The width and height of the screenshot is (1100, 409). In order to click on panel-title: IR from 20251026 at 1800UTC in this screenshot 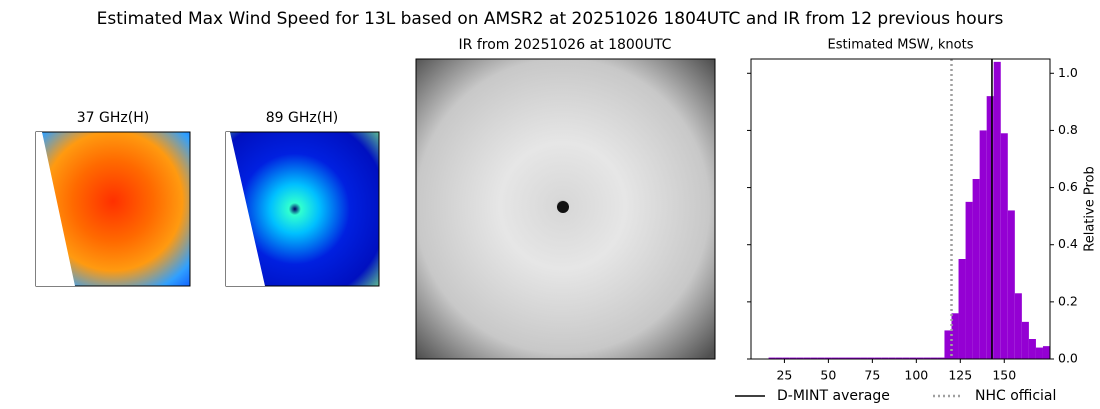, I will do `click(565, 45)`.